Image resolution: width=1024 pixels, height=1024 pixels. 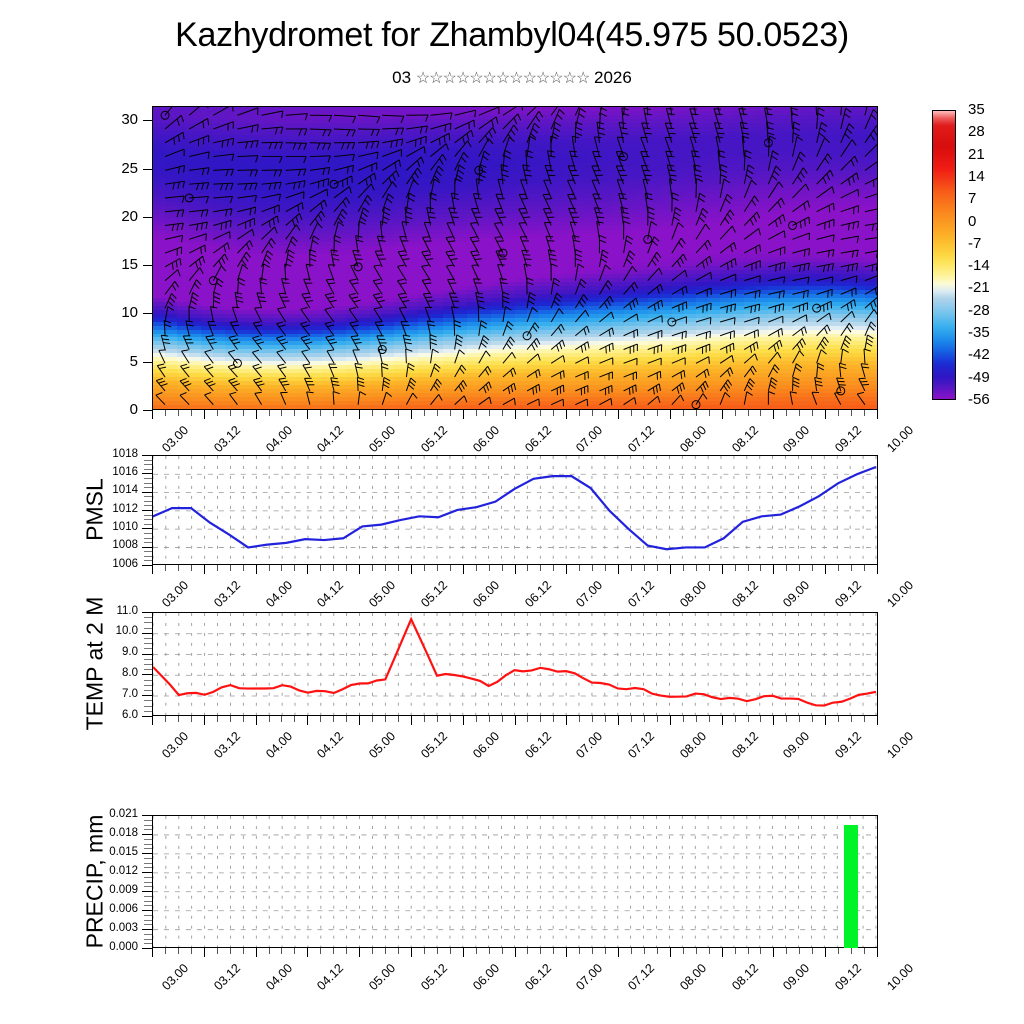 What do you see at coordinates (944, 255) in the screenshot?
I see `temperature-colorbar` at bounding box center [944, 255].